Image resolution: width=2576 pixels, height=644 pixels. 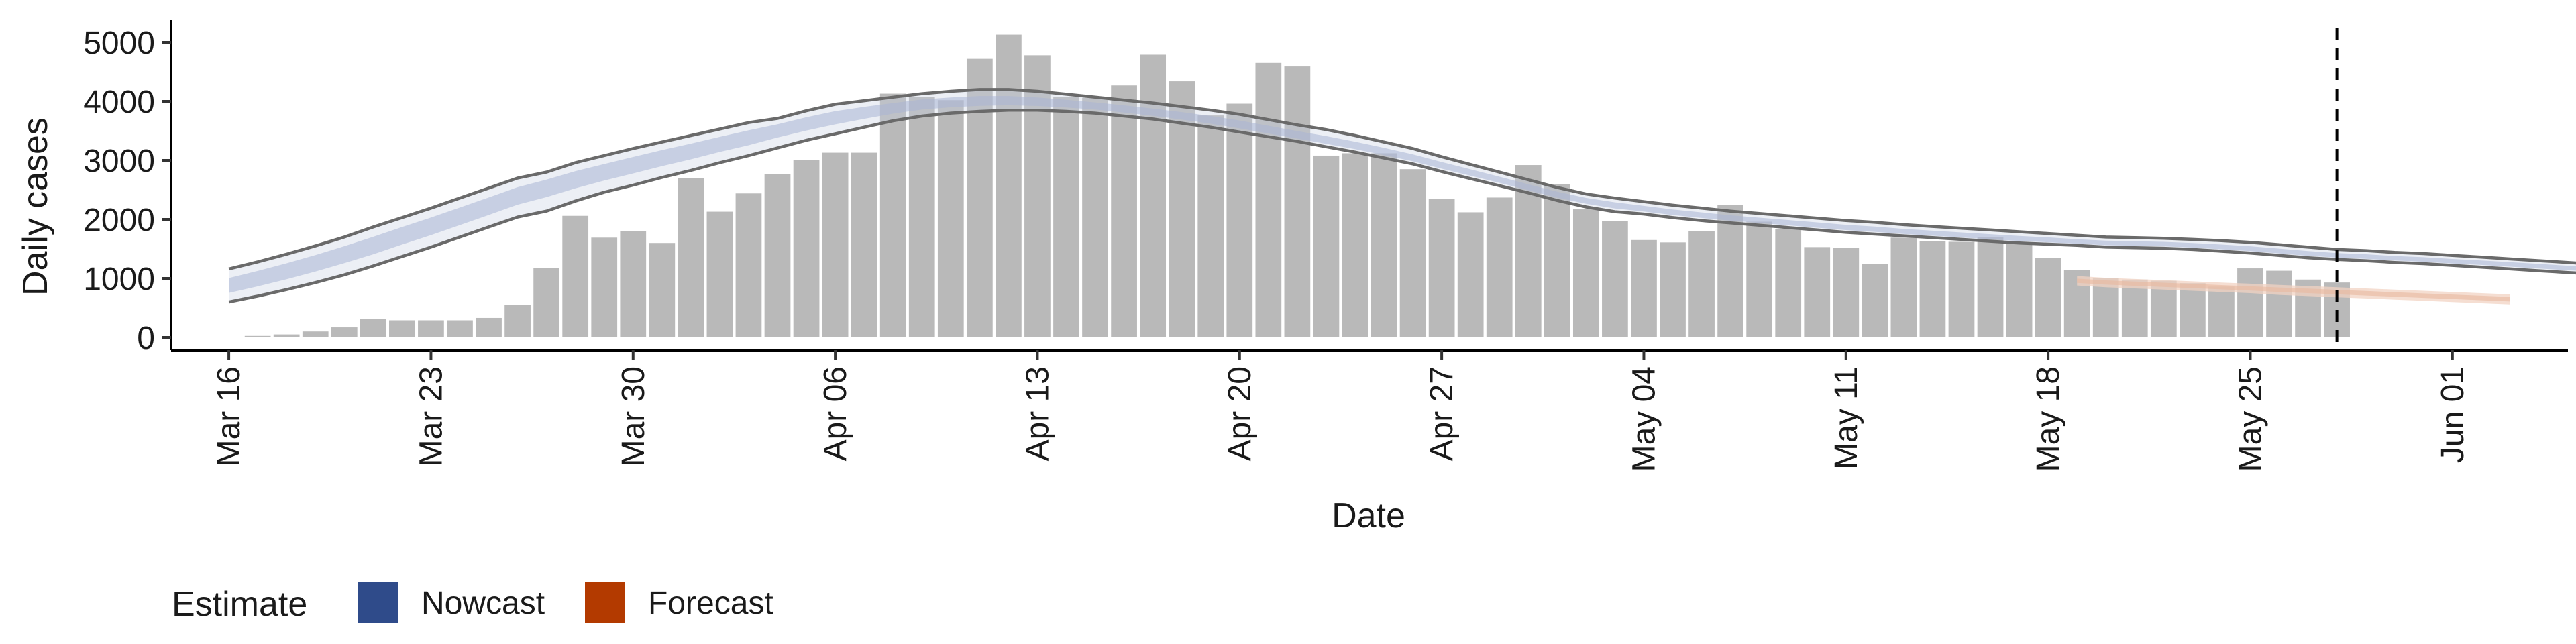 What do you see at coordinates (229, 416) in the screenshot?
I see `x-tick-label: Mar 16` at bounding box center [229, 416].